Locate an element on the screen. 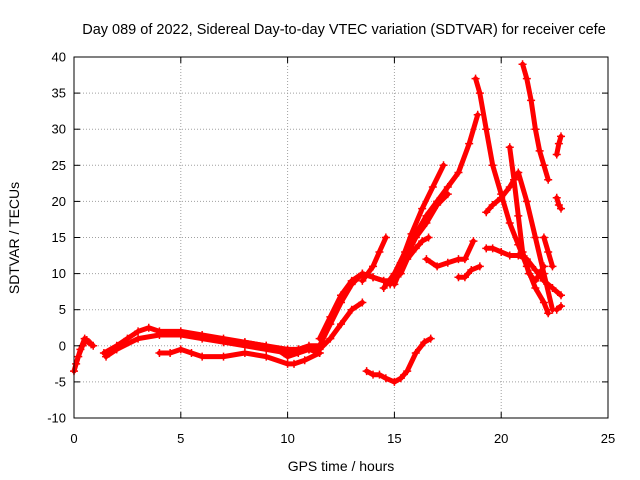 The height and width of the screenshot is (480, 640). y-tick-label: -10 is located at coordinates (56, 418).